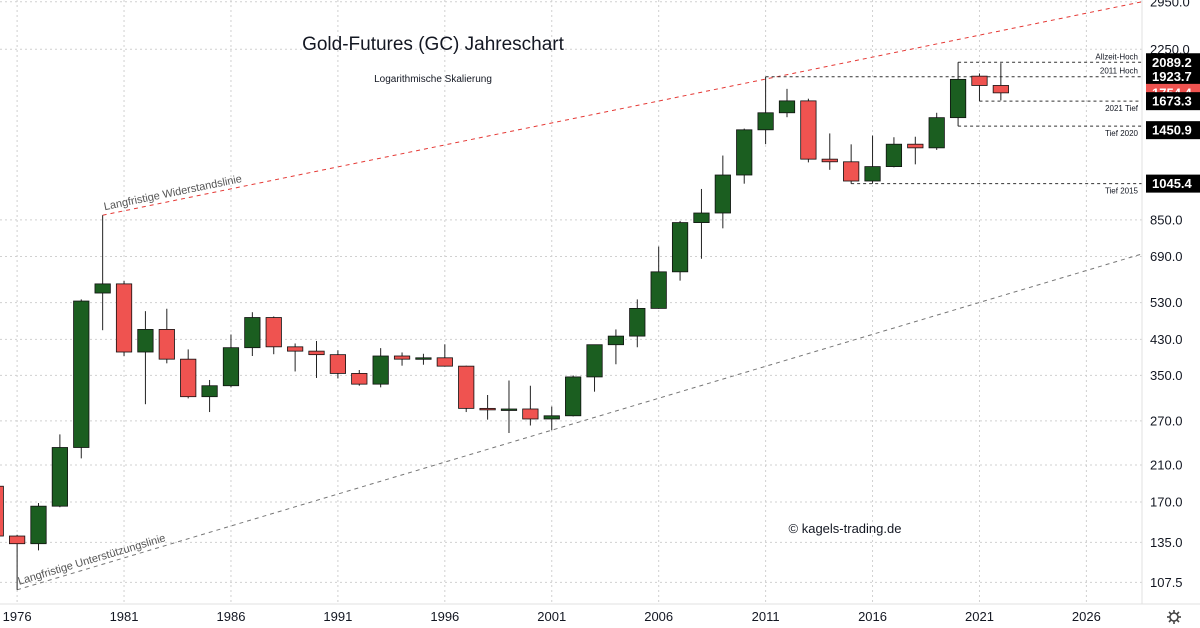 The width and height of the screenshot is (1200, 628). Describe the element at coordinates (551, 616) in the screenshot. I see `x-tick-2001: 2001` at that location.